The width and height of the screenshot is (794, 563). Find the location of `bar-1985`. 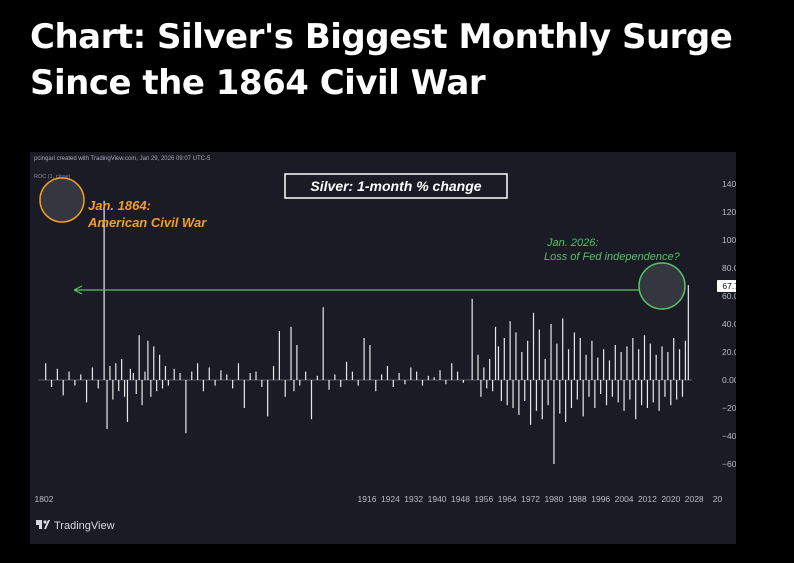

bar-1985 is located at coordinates (568, 364).